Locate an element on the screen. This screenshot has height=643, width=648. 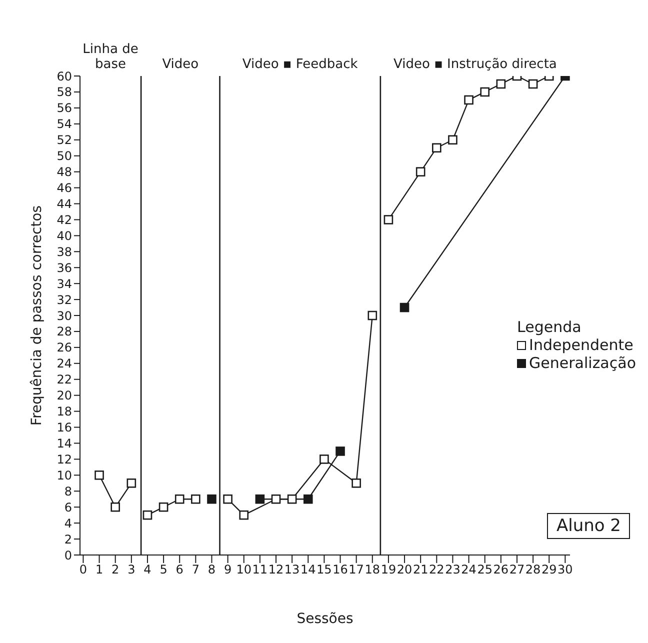
x-tick-label: 18 is located at coordinates (372, 569).